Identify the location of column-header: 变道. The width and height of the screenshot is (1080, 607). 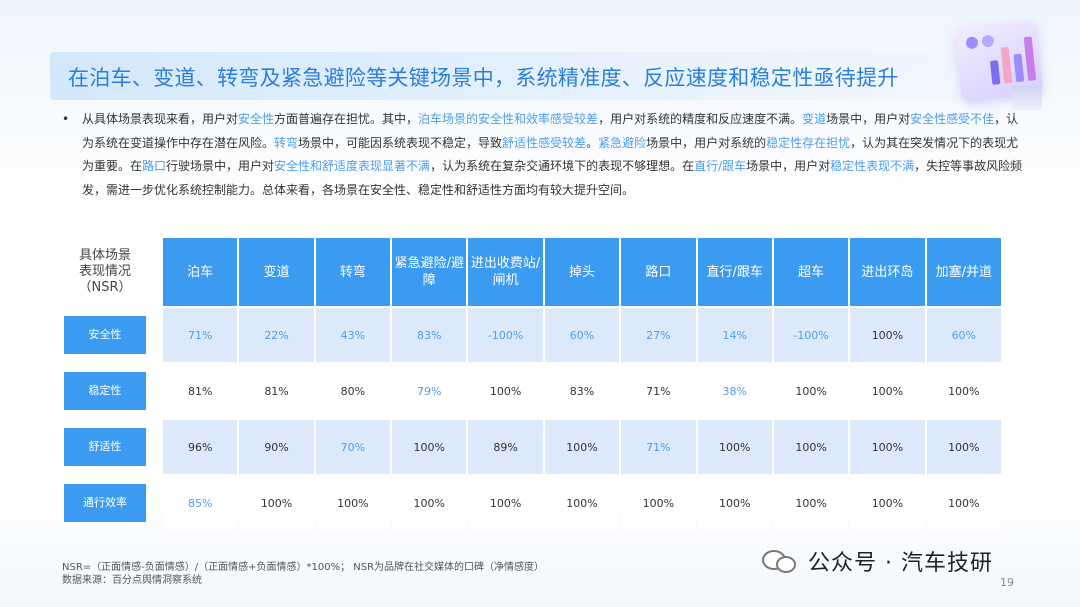
(276, 272).